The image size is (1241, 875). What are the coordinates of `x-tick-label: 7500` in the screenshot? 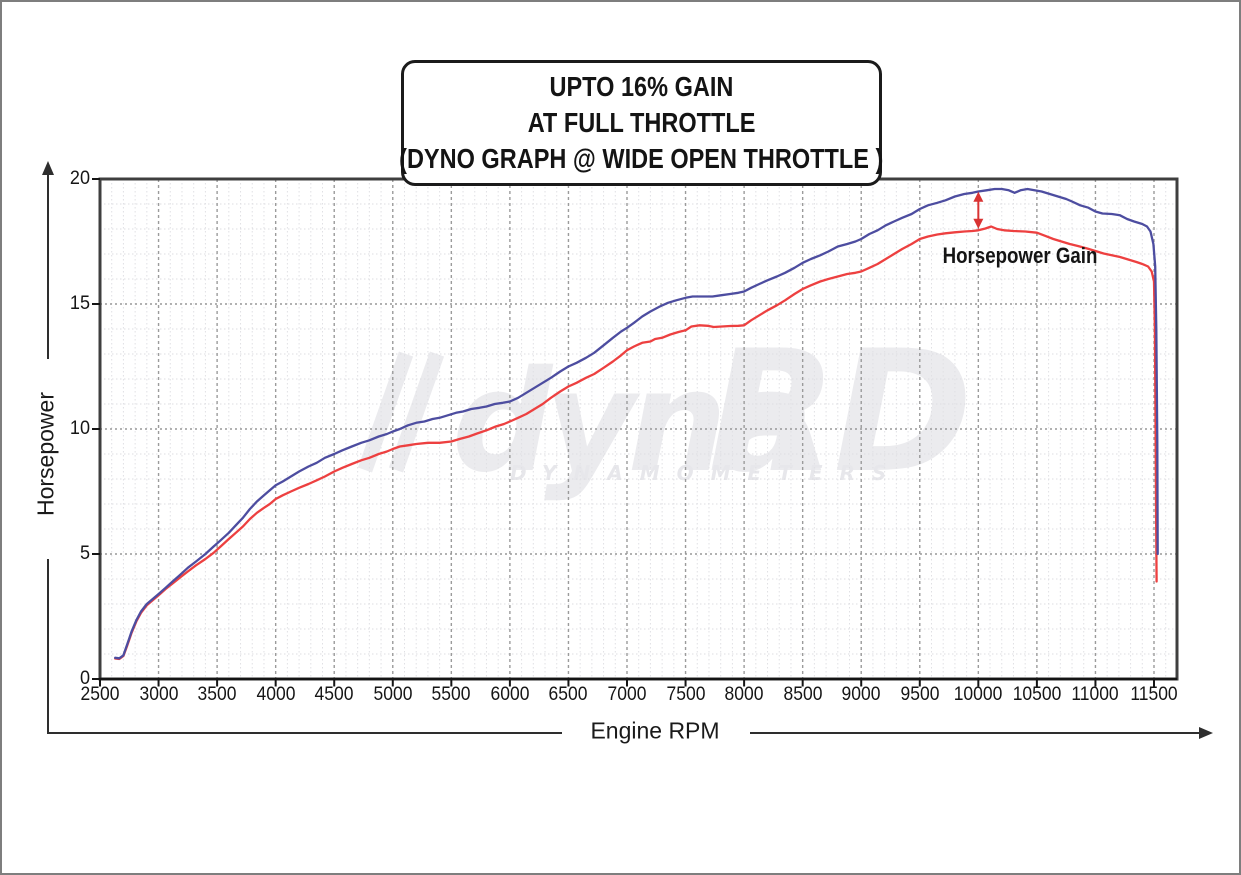 It's located at (685, 694).